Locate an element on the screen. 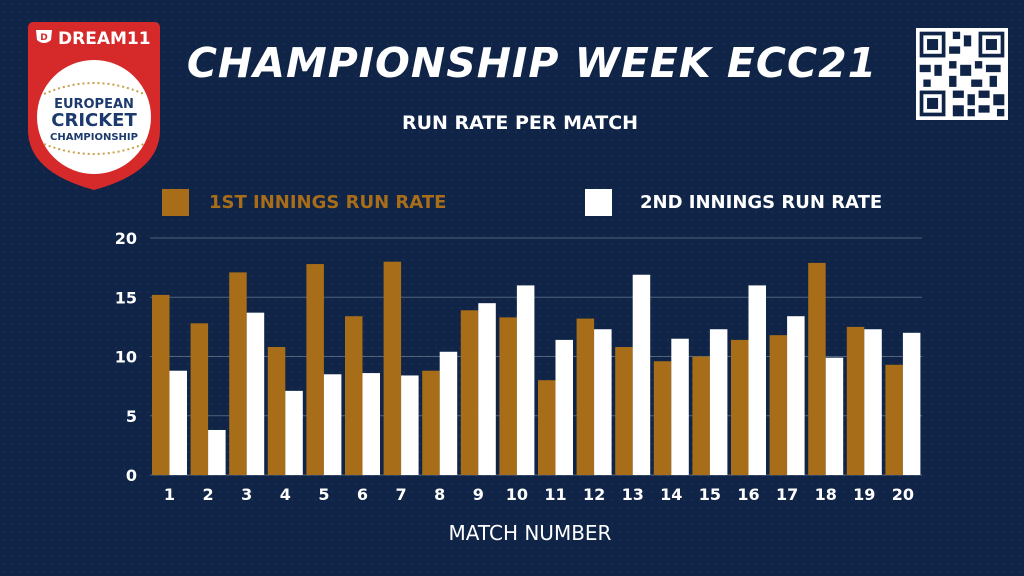 The image size is (1024, 576). x-tick-label: 10 is located at coordinates (517, 494).